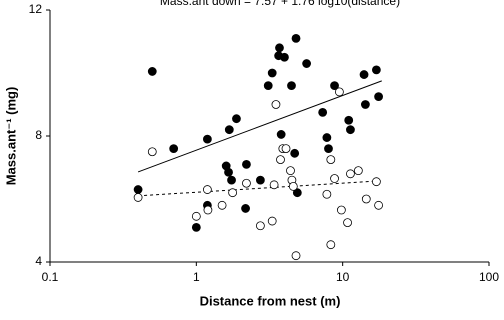 This screenshot has height=320, width=504. What do you see at coordinates (343, 277) in the screenshot?
I see `x-tick-label: 10` at bounding box center [343, 277].